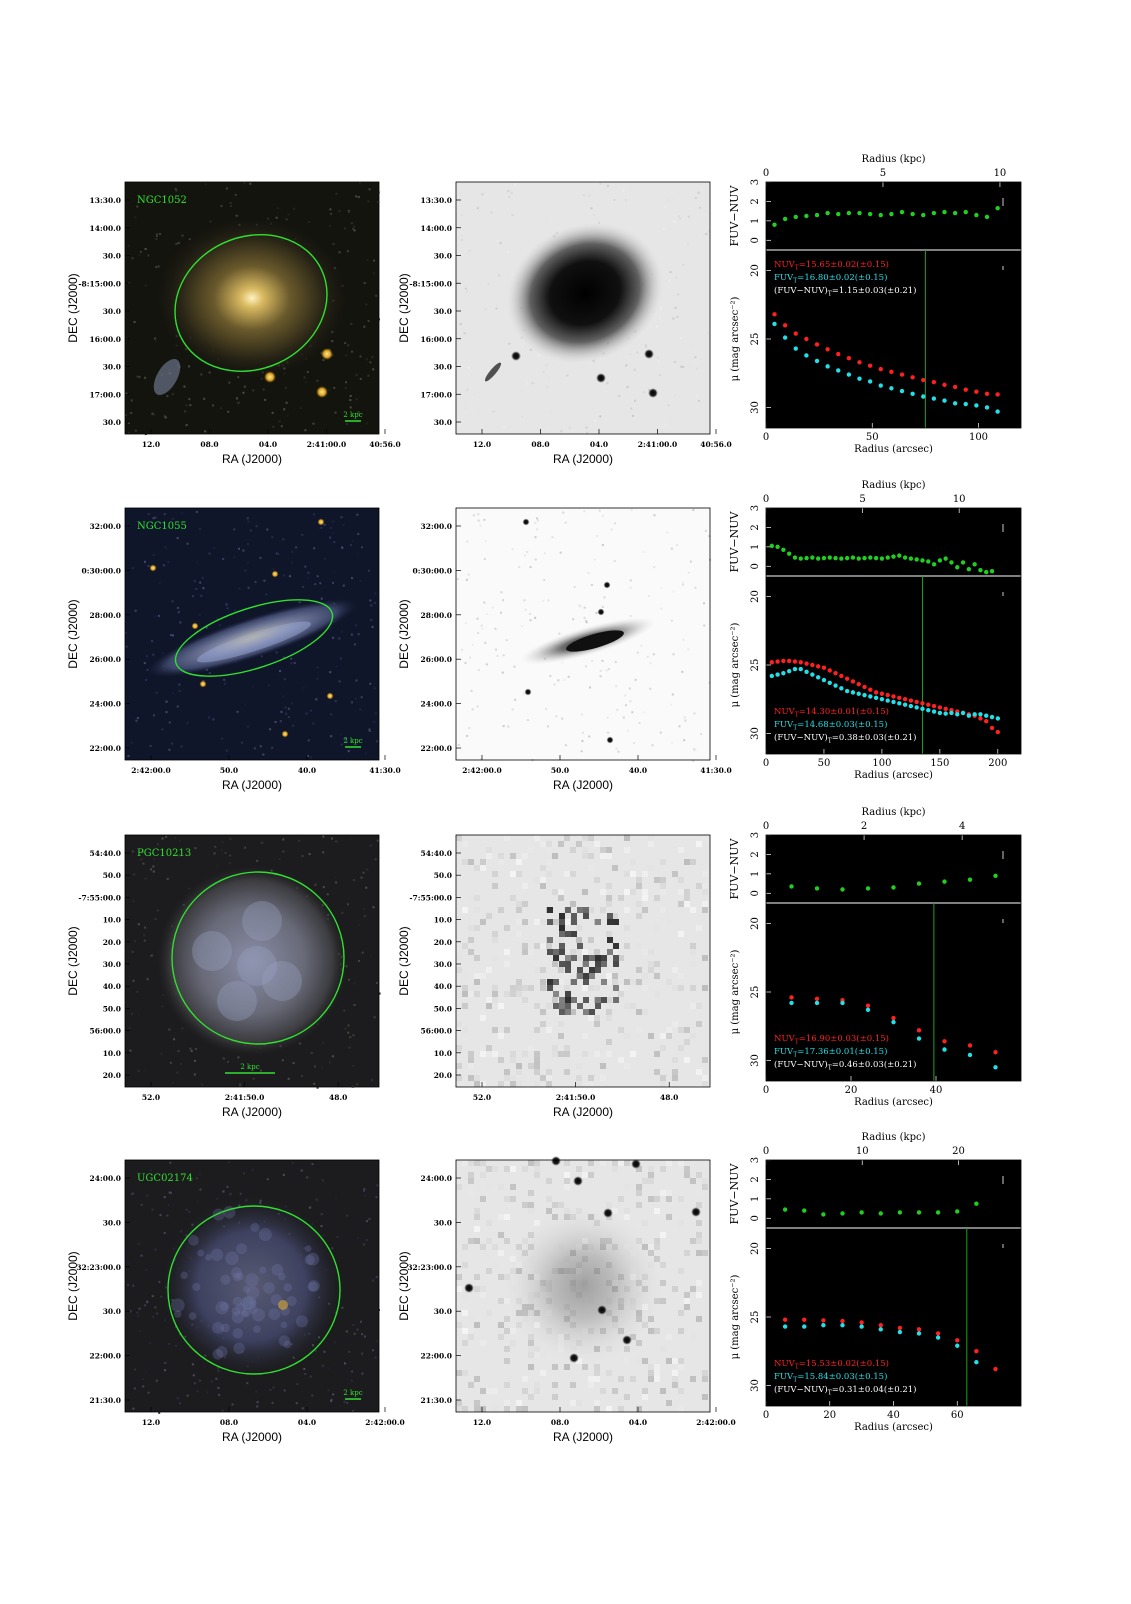  I want to click on ra-tick-label: 52.0, so click(151, 1097).